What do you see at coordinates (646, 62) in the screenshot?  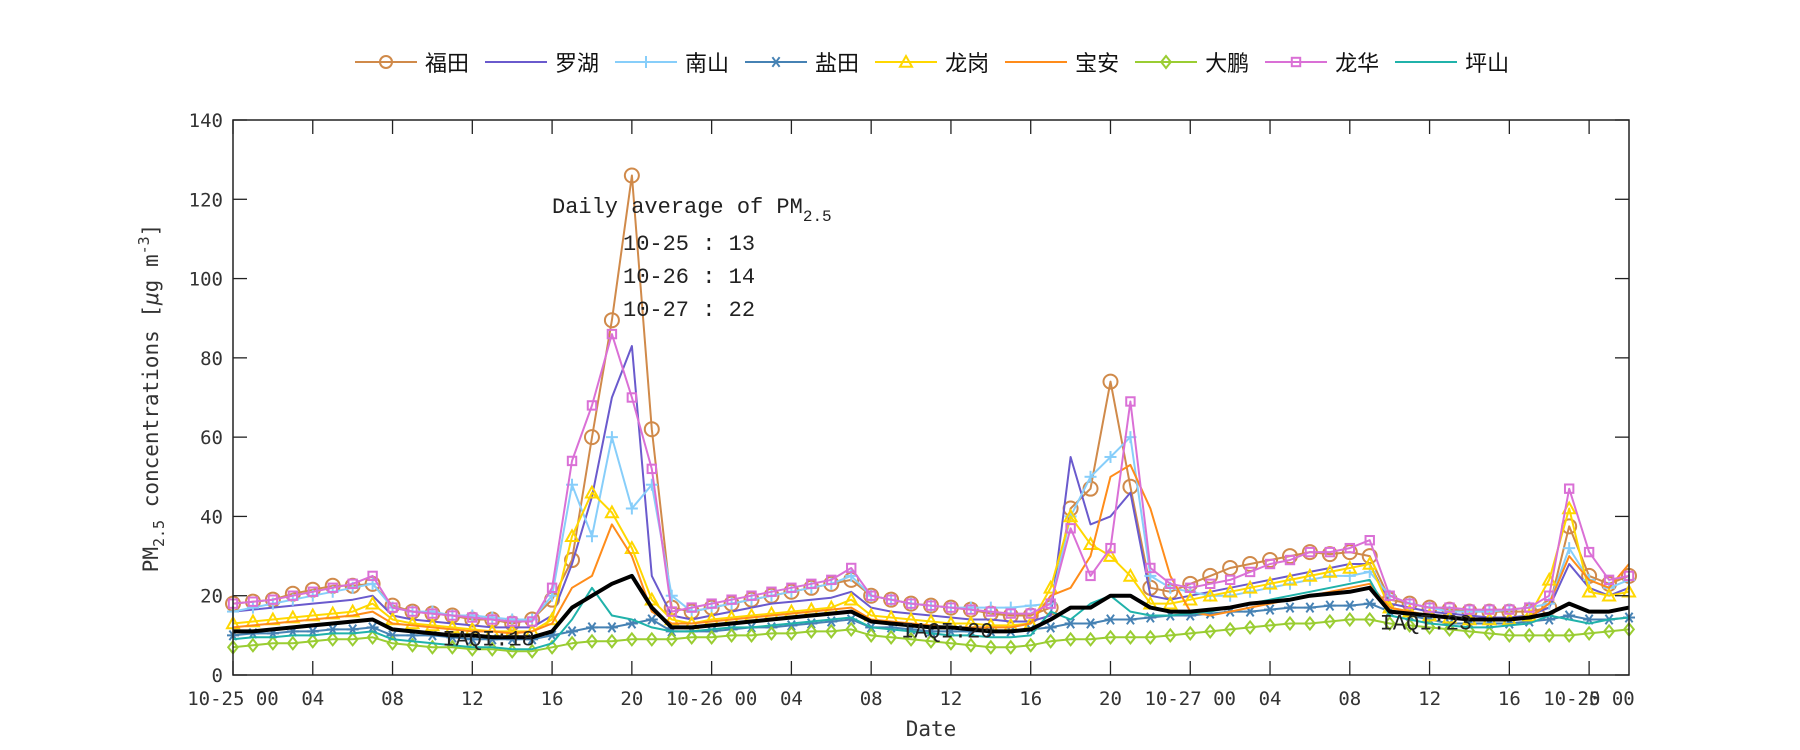 I see `plus-marker-icon` at bounding box center [646, 62].